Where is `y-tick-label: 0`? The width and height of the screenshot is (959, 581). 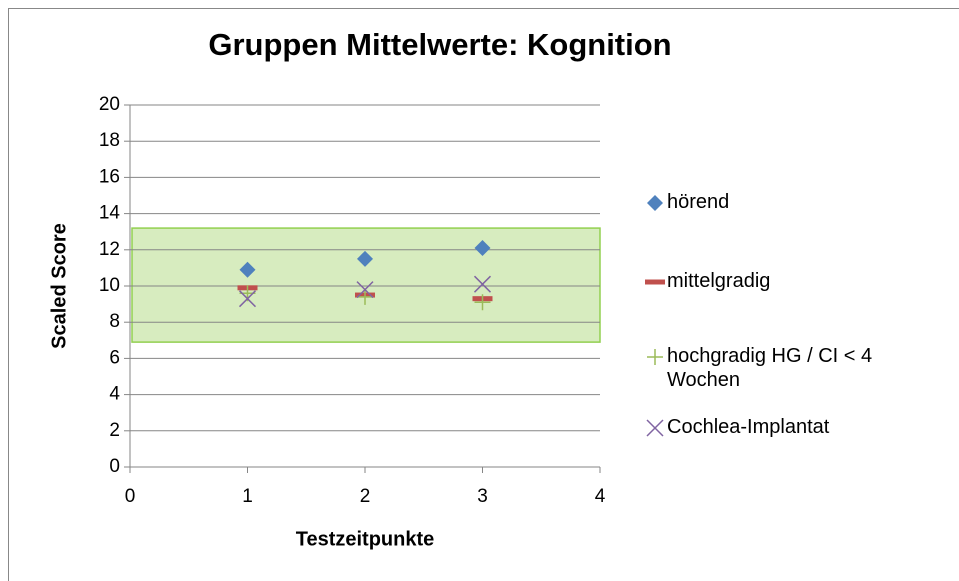 y-tick-label: 0 is located at coordinates (114, 466).